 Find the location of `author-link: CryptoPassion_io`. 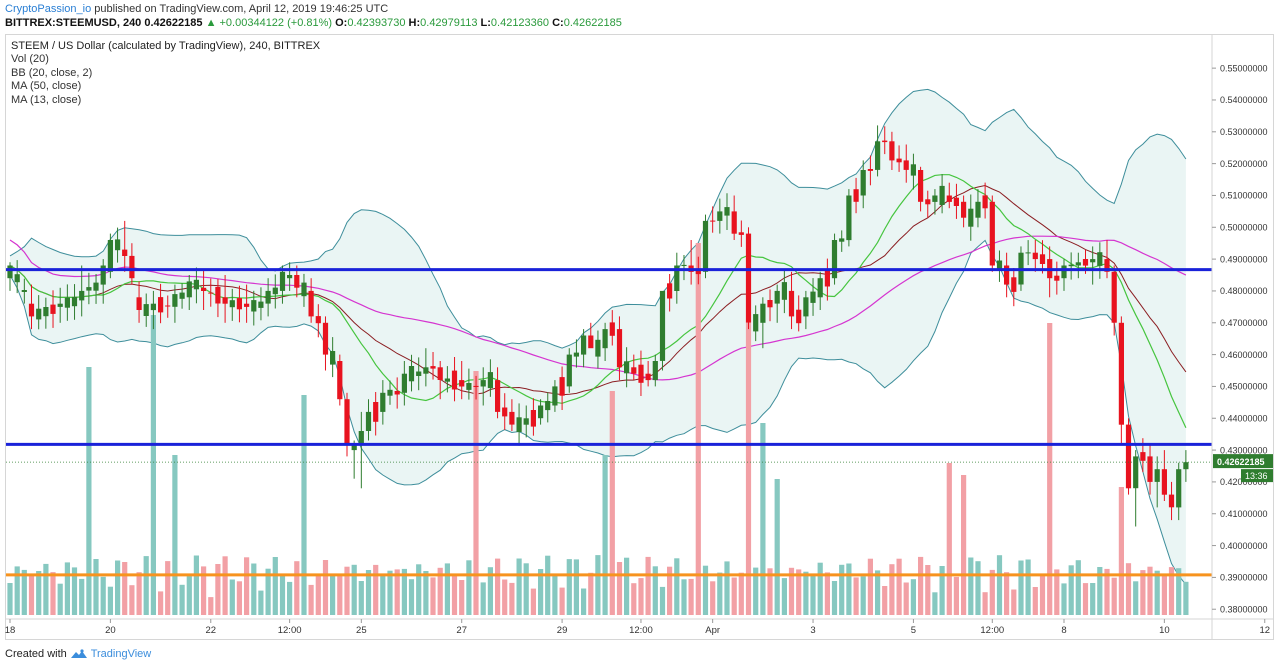

author-link: CryptoPassion_io is located at coordinates (48, 9).